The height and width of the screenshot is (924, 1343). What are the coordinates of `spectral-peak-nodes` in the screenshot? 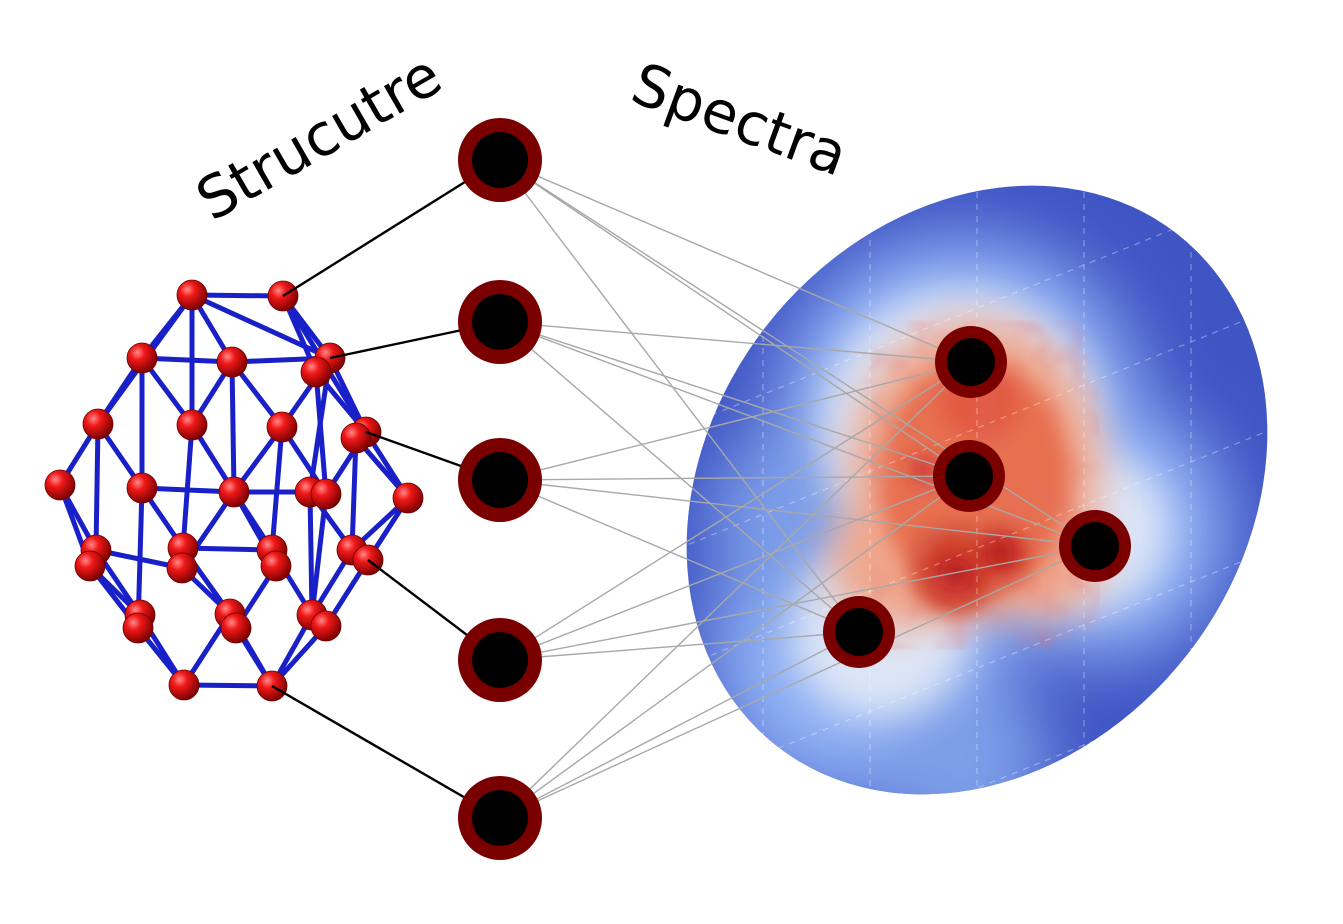 It's located at (977, 497).